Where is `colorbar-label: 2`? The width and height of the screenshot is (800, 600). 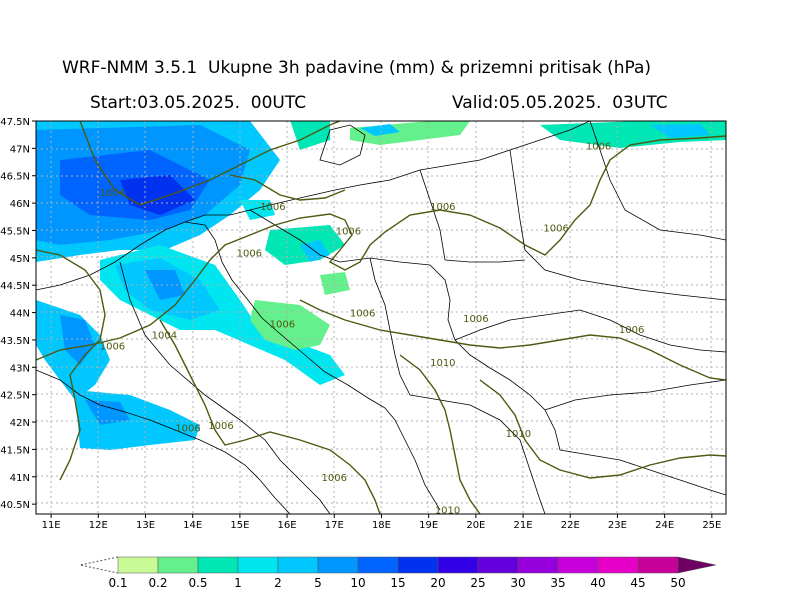 colorbar-label: 2 is located at coordinates (278, 583).